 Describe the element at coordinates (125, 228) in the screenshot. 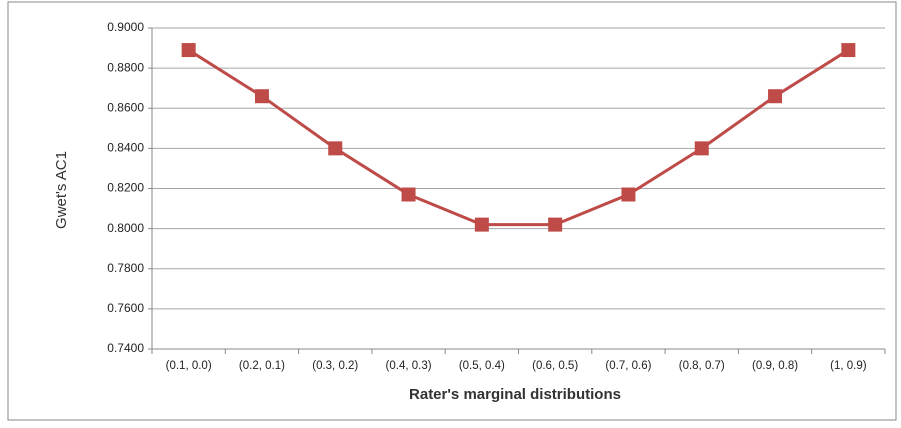

I see `y-tick-label: 0.8000` at that location.